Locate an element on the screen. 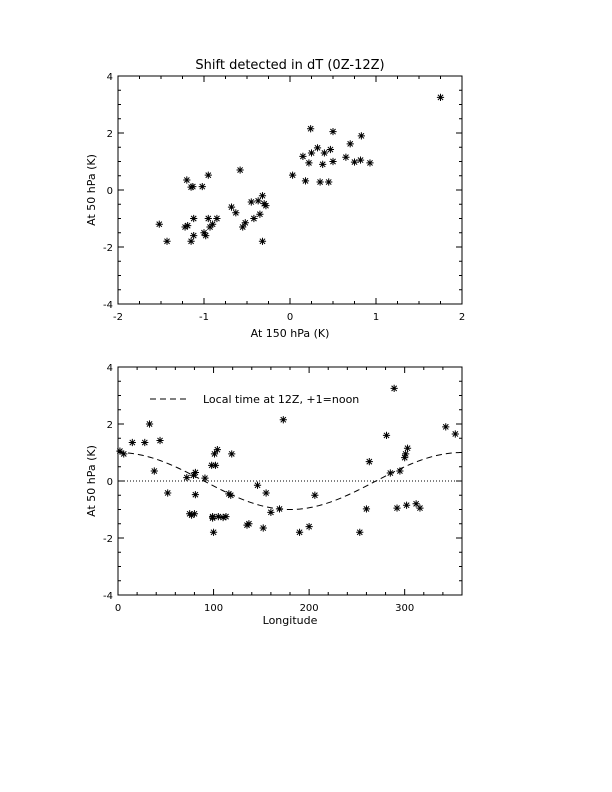  y-tick-label: 2 is located at coordinates (110, 134).